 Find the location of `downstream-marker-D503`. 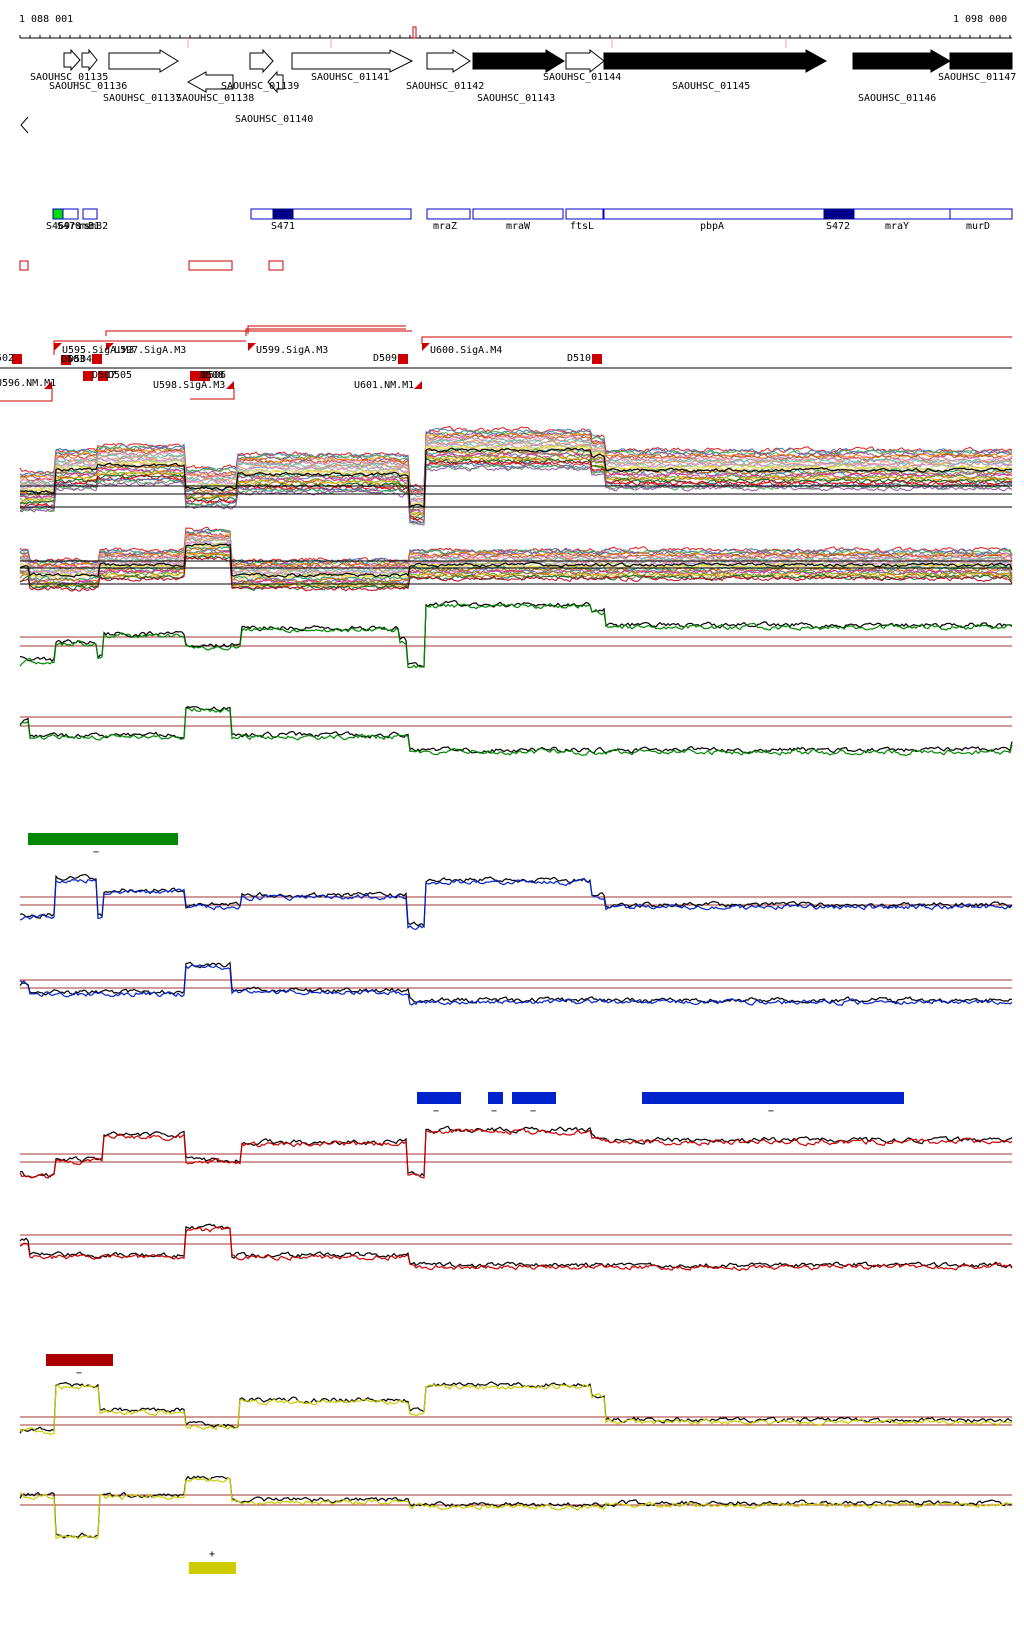

downstream-marker-D503 is located at coordinates (66, 360).